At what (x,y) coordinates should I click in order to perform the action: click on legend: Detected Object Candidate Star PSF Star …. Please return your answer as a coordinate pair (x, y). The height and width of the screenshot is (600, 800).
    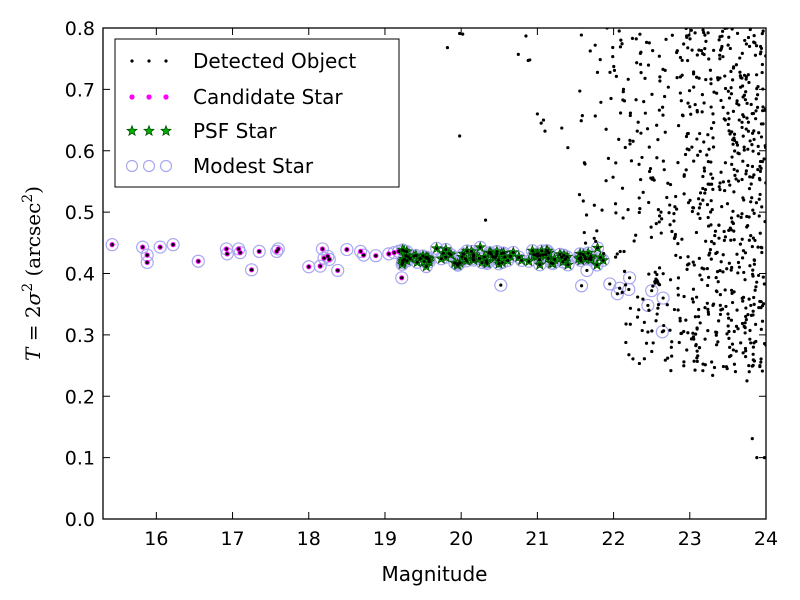
    Looking at the image, I should click on (257, 113).